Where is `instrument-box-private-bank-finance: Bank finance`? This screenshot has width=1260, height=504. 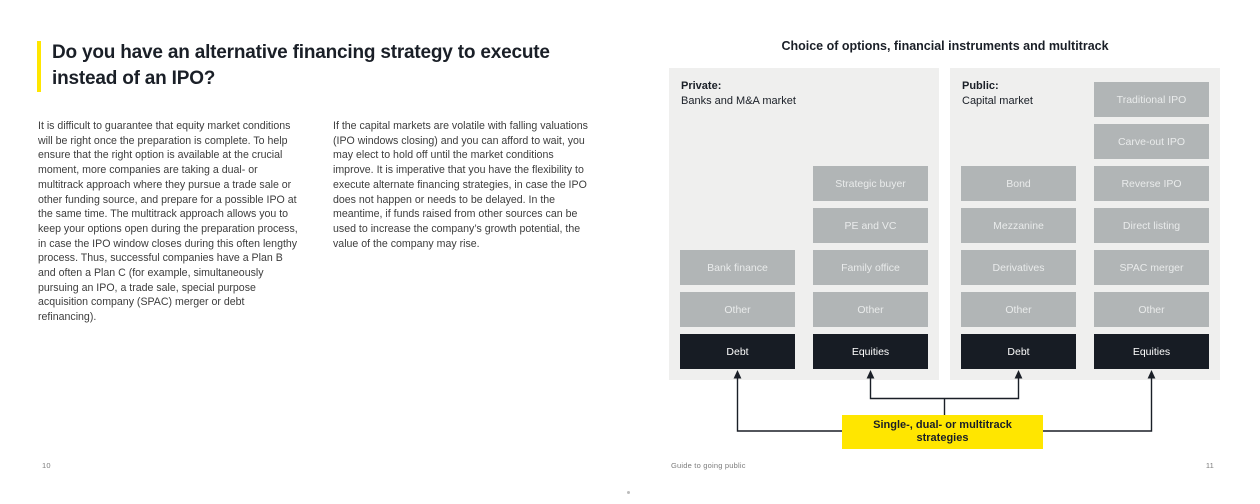
instrument-box-private-bank-finance: Bank finance is located at coordinates (737, 267).